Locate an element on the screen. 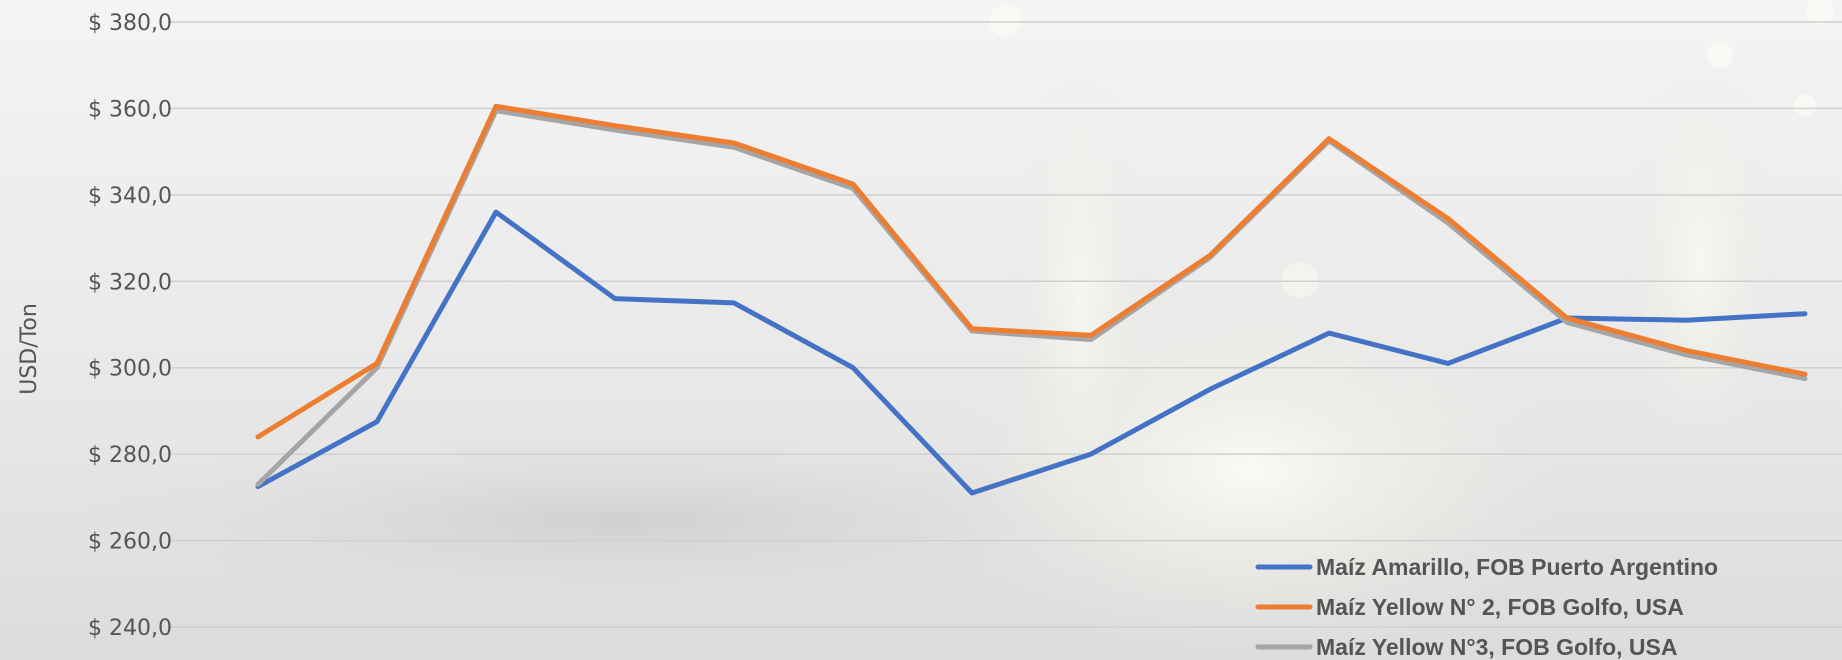 The width and height of the screenshot is (1842, 660). y-tick-label: $ 260,0 is located at coordinates (130, 542).